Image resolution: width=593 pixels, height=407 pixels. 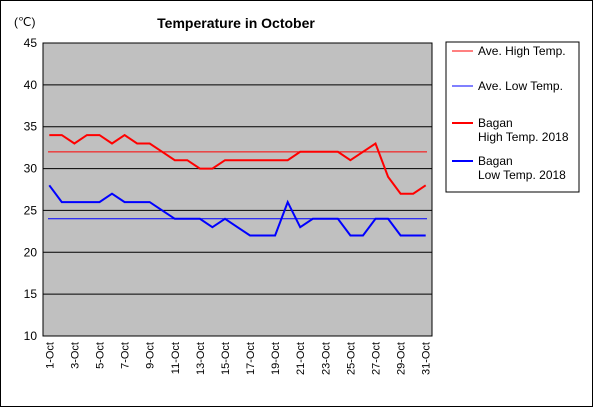 I want to click on legend-label: Bagan Low Temp. 2018, so click(x=522, y=168).